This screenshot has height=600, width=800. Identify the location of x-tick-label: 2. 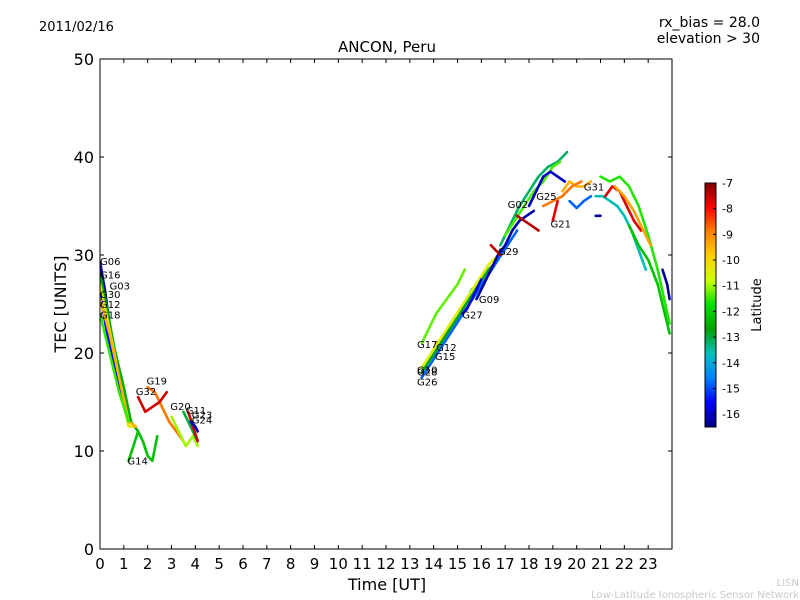
(148, 564).